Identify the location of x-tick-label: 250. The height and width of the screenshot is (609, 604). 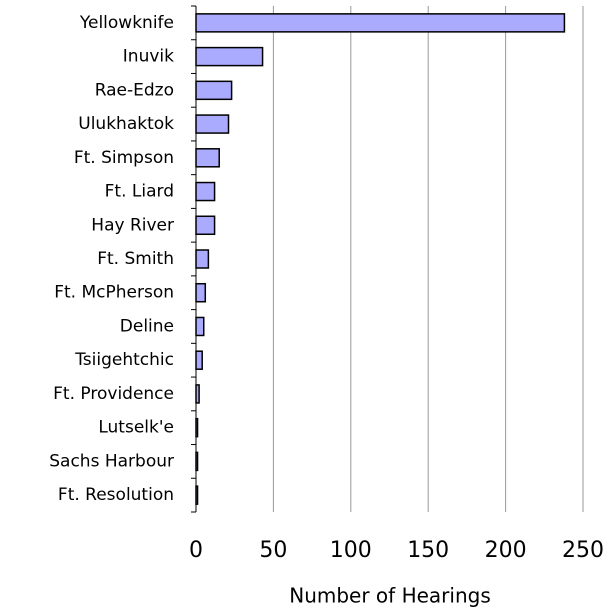
(583, 550).